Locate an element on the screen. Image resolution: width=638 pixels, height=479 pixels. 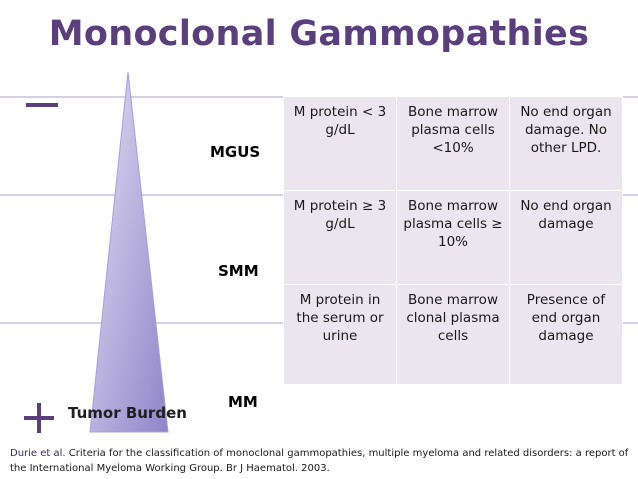
table-cell: Presence of end organ damage is located at coordinates (566, 334).